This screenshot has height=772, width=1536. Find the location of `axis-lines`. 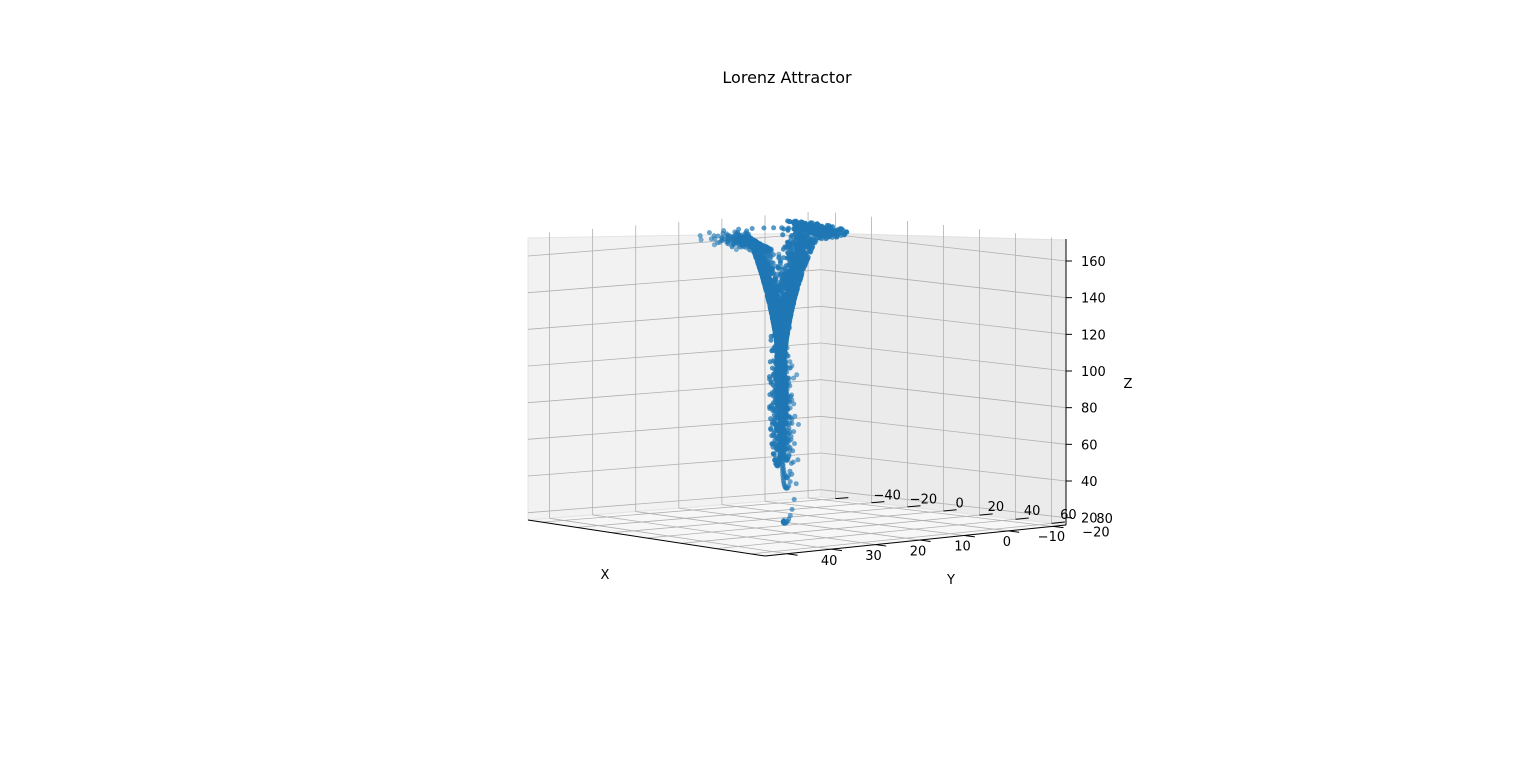

axis-lines is located at coordinates (797, 398).